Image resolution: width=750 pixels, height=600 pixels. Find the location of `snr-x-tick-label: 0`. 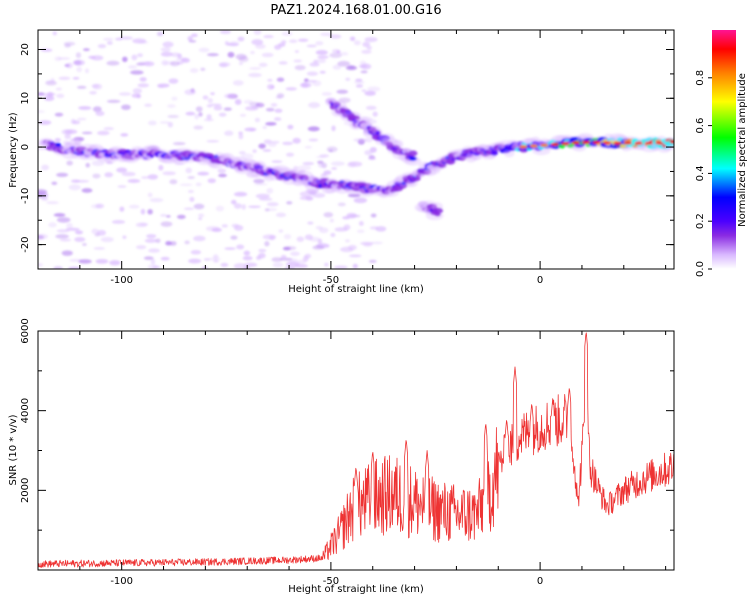

snr-x-tick-label: 0 is located at coordinates (540, 581).